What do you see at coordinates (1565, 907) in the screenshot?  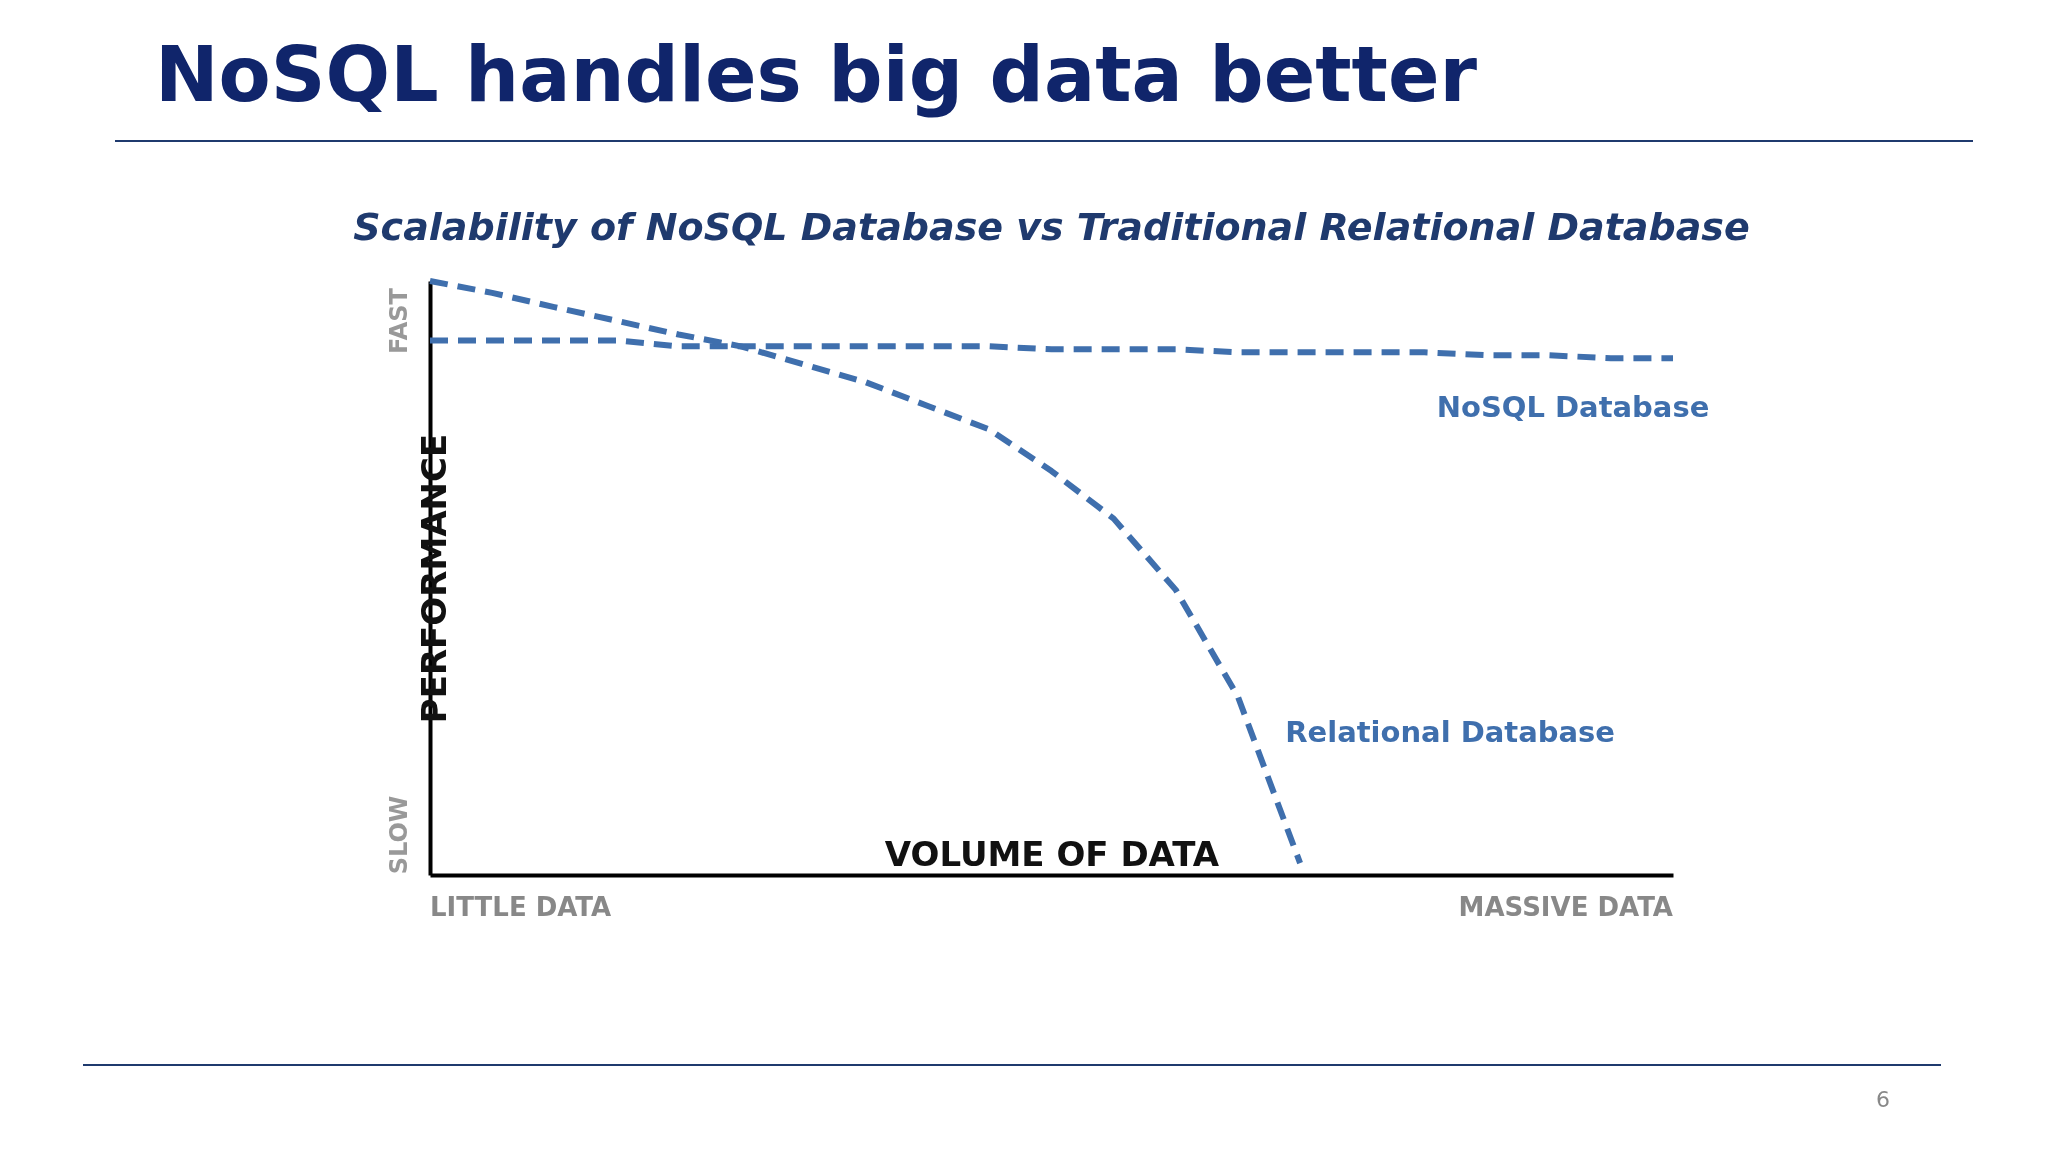 I see `text: MASSIVE DATA` at bounding box center [1565, 907].